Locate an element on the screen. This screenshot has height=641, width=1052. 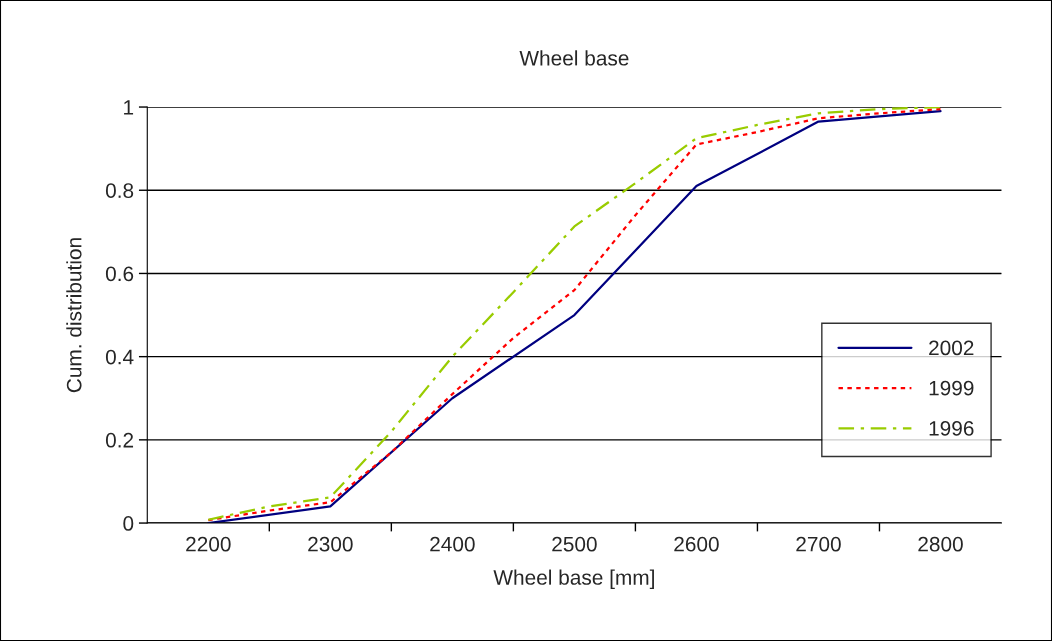
y-tick-label: 0.8 is located at coordinates (119, 190).